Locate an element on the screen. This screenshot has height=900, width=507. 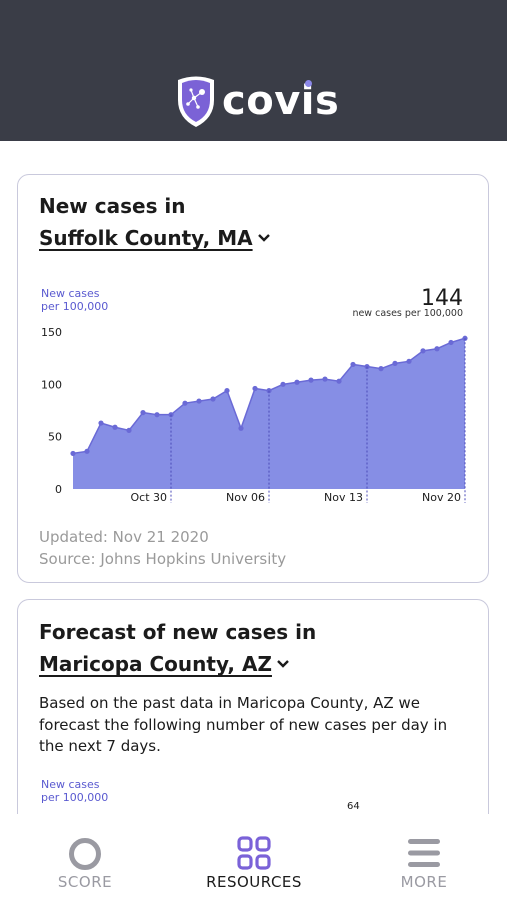
nav-label: SCORE is located at coordinates (85, 882).